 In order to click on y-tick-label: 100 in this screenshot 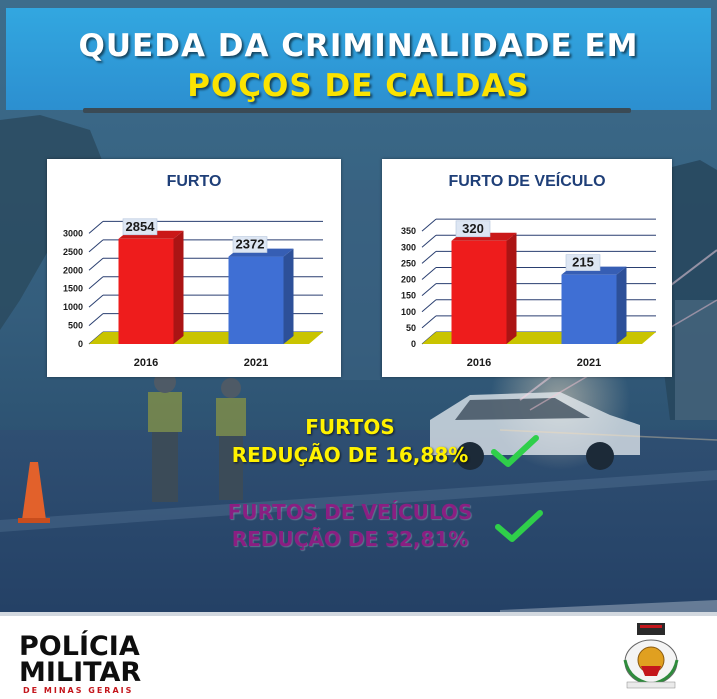, I will do `click(408, 312)`.